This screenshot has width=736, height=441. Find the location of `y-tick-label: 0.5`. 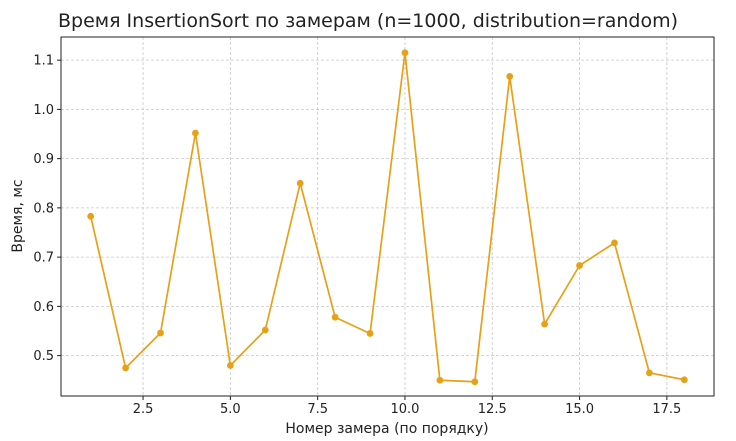

y-tick-label: 0.5 is located at coordinates (43, 356).